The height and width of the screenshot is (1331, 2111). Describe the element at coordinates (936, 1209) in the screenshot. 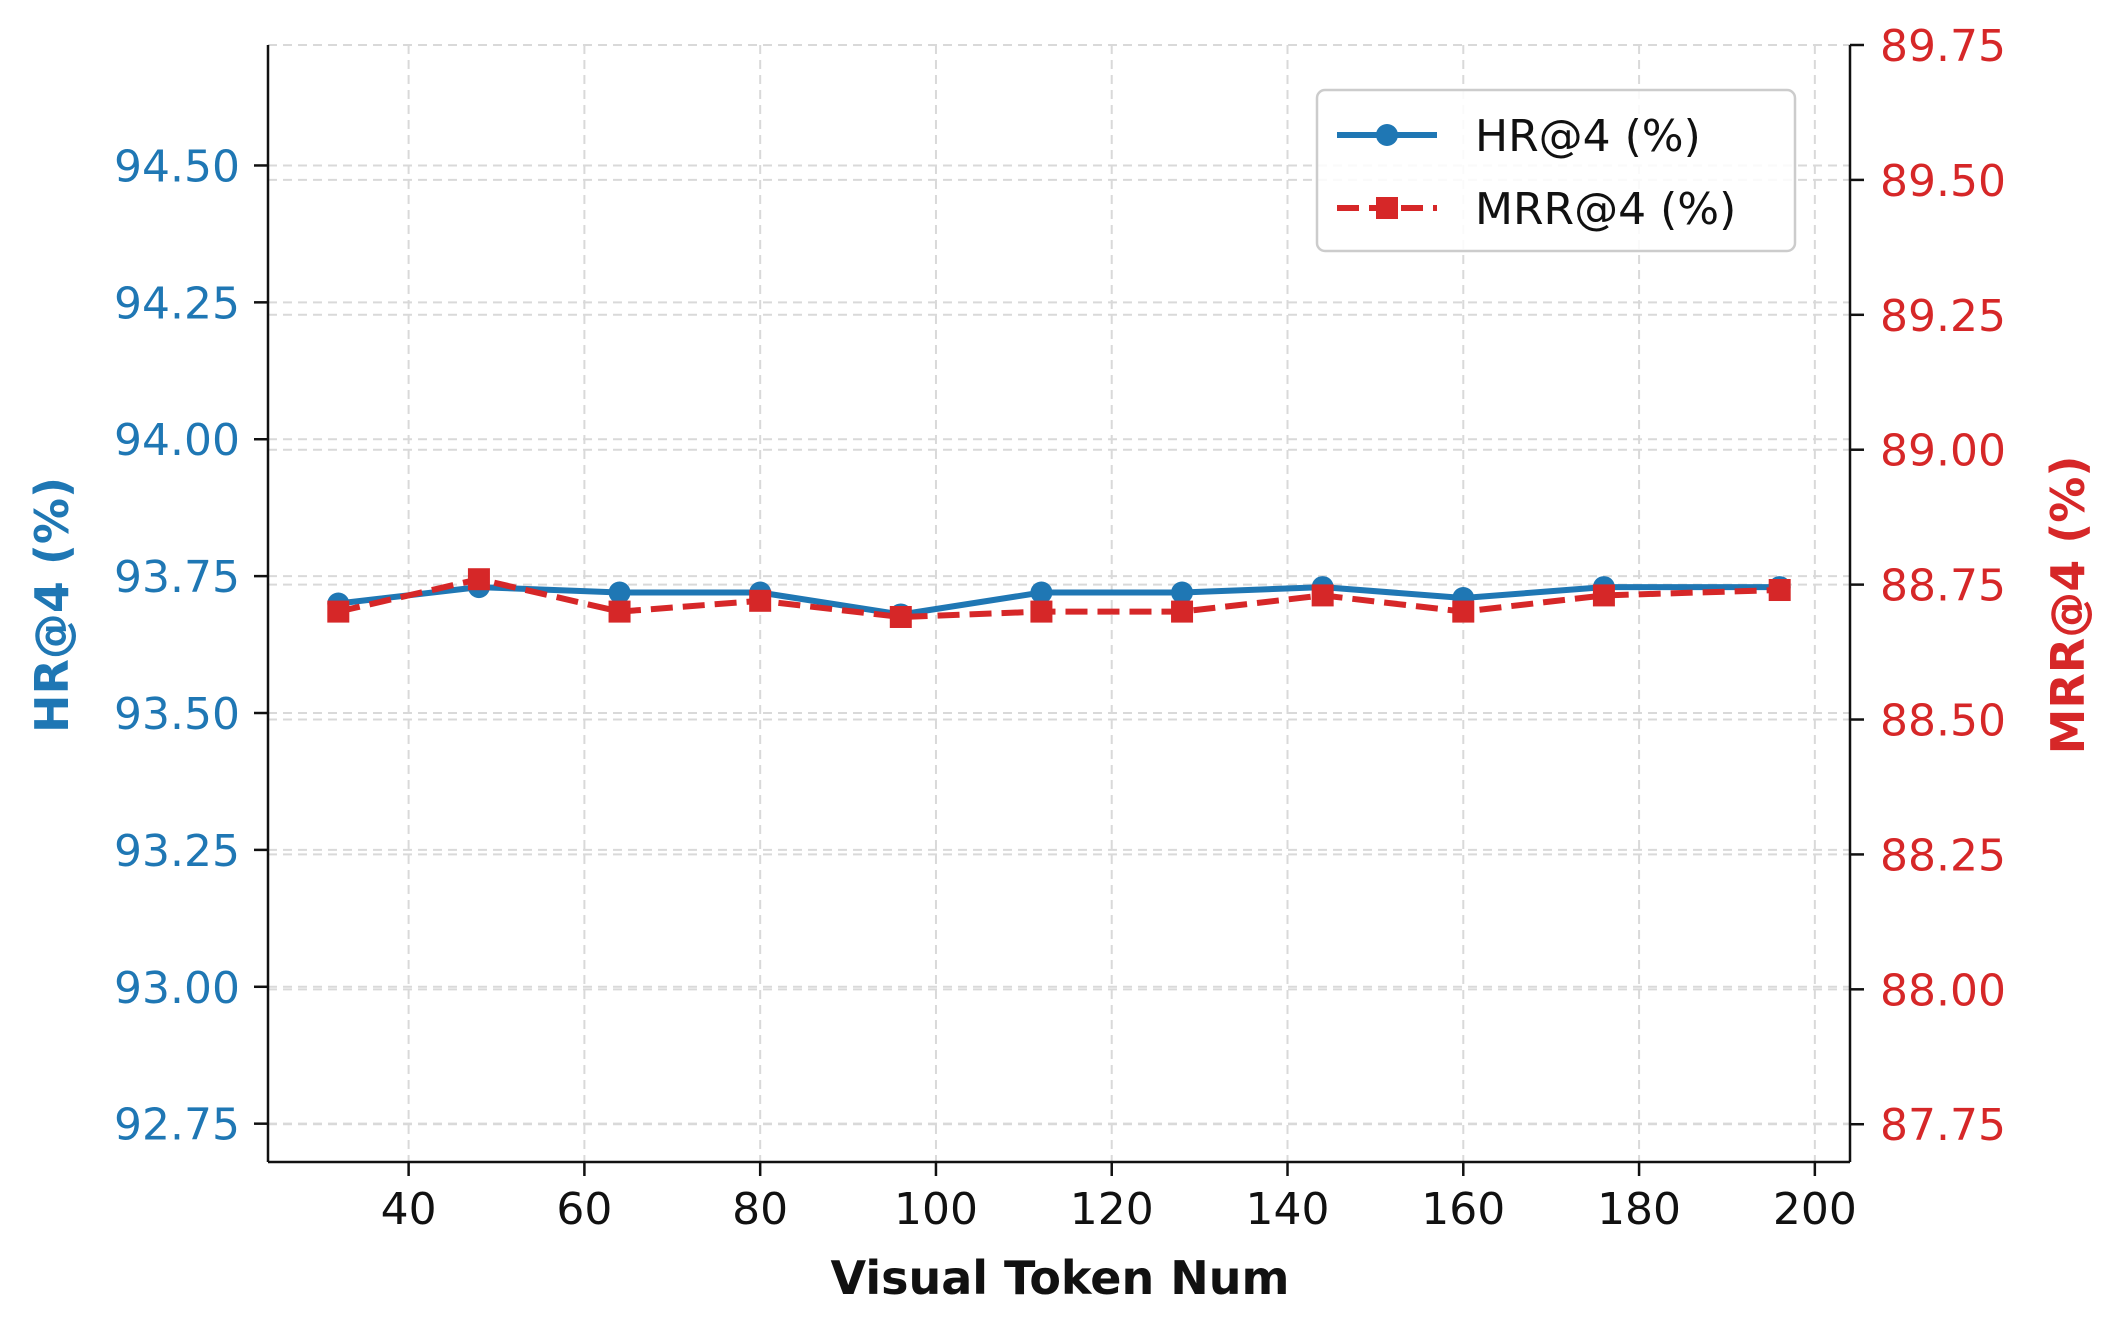

I see `x-tick-label: 100` at that location.